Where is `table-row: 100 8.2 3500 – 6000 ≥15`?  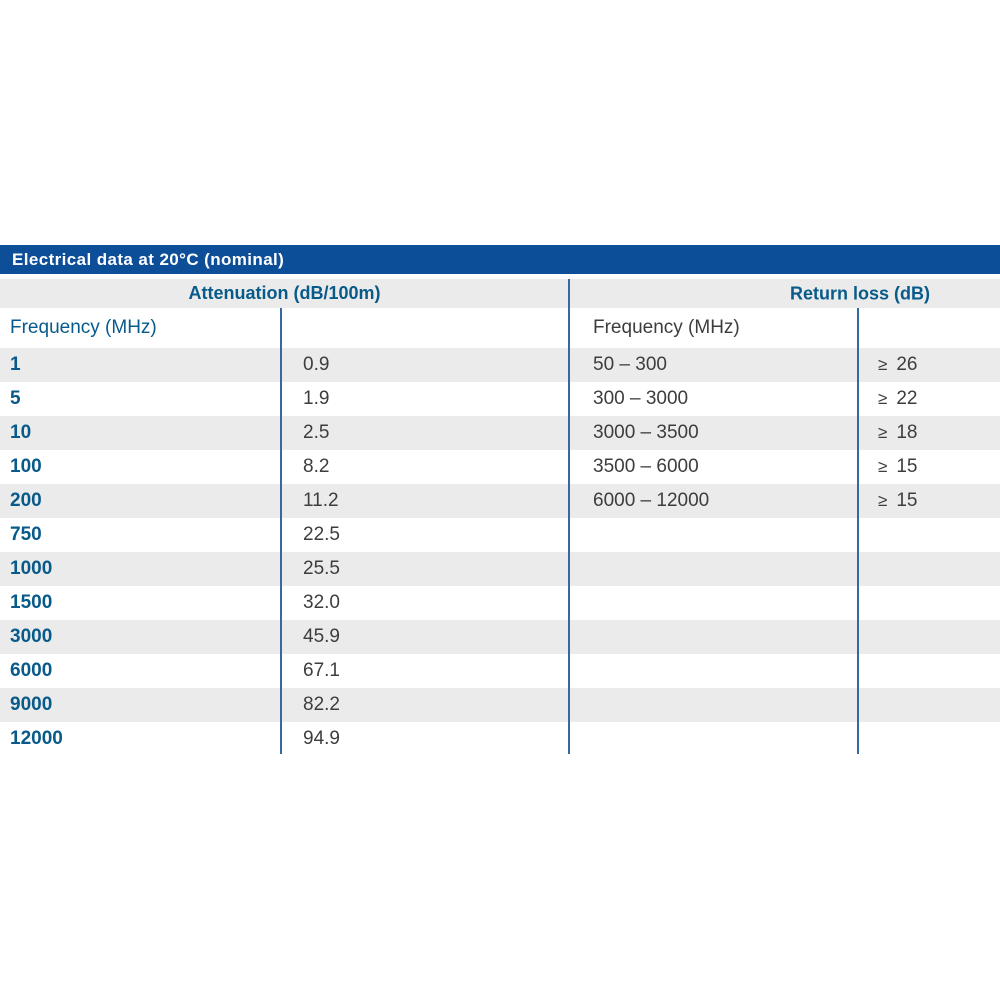 table-row: 100 8.2 3500 – 6000 ≥15 is located at coordinates (500, 467).